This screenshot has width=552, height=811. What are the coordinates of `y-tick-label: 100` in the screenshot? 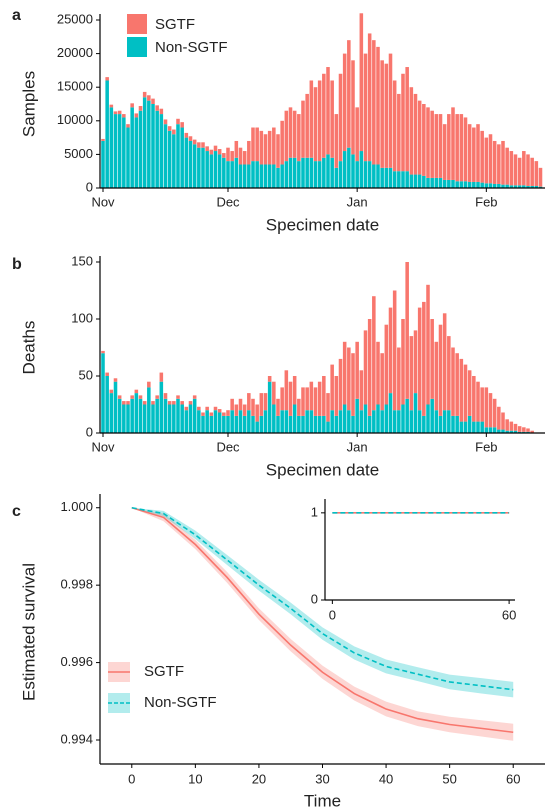 It's located at (82, 317).